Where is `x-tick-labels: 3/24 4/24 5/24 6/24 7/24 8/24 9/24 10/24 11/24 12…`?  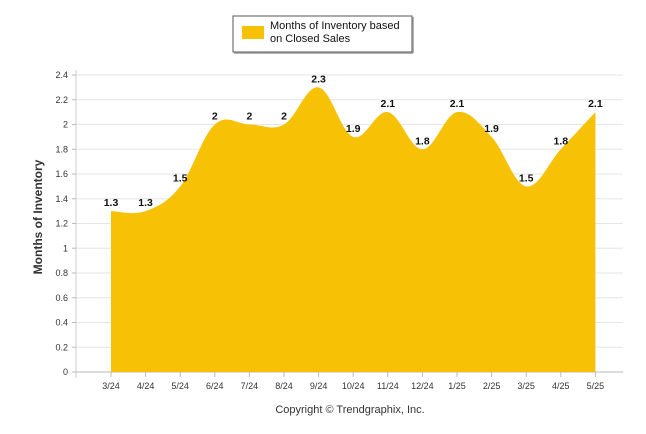 x-tick-labels: 3/24 4/24 5/24 6/24 7/24 8/24 9/24 10/24 11/24 12… is located at coordinates (353, 381).